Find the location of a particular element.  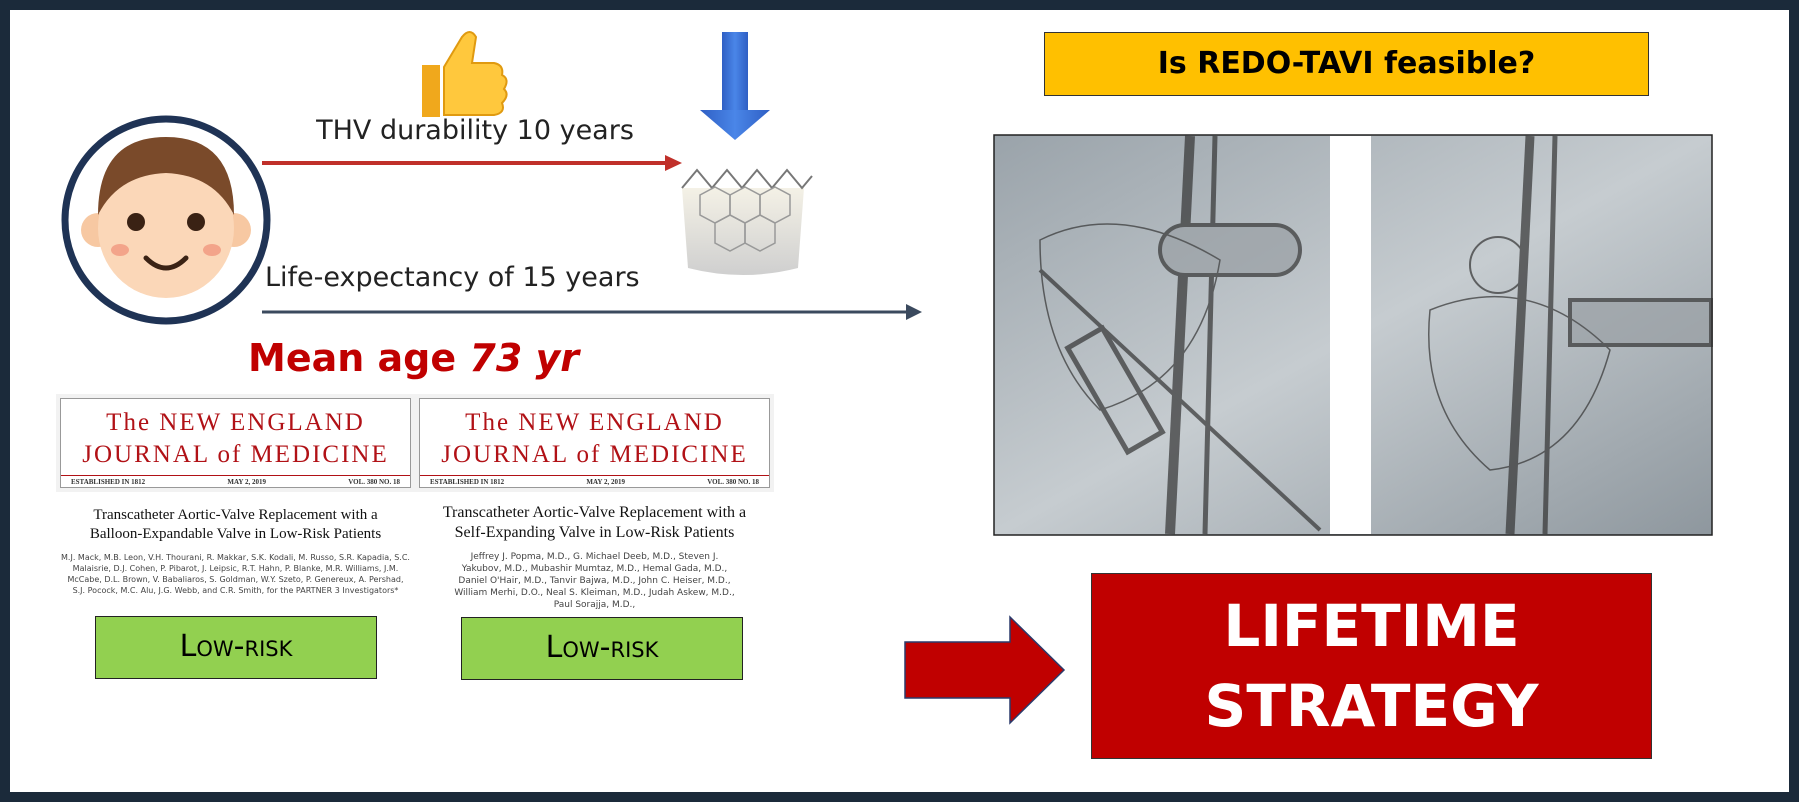

mean-age: Mean age 73 yr is located at coordinates (413, 358).